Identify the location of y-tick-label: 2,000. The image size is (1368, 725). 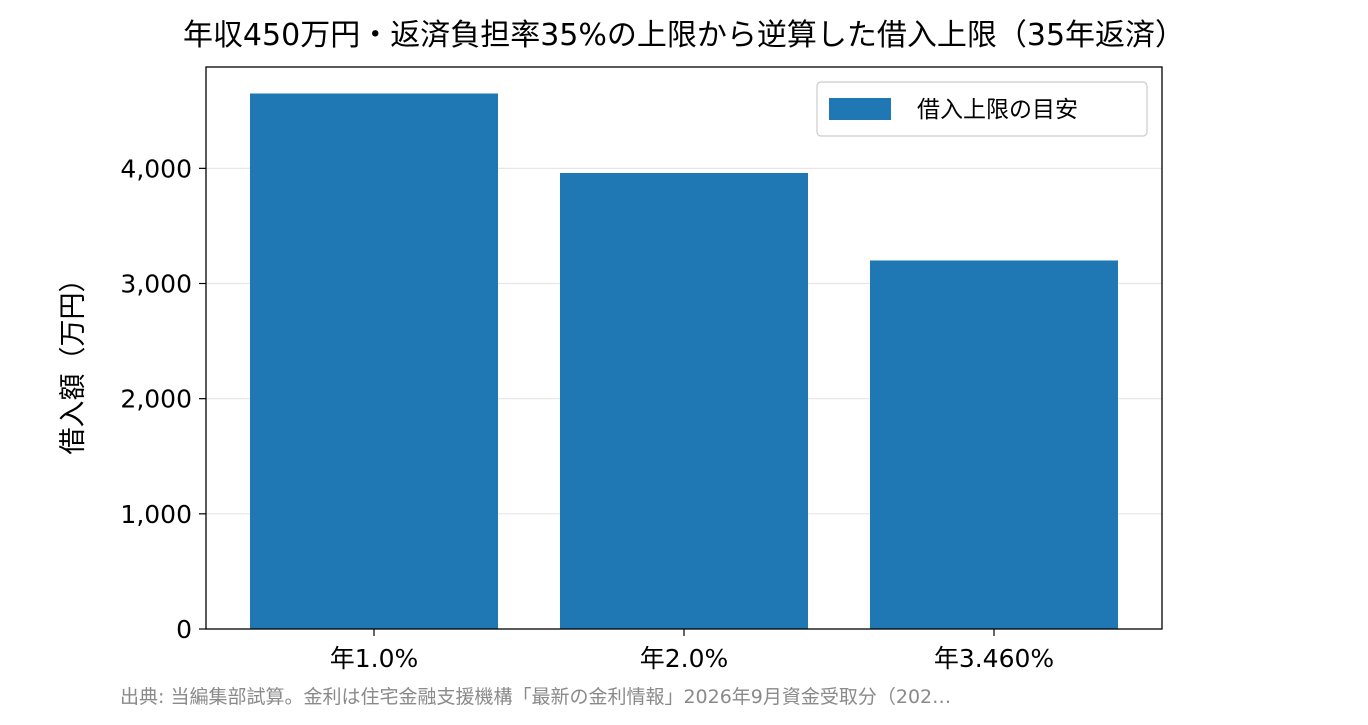
(156, 399).